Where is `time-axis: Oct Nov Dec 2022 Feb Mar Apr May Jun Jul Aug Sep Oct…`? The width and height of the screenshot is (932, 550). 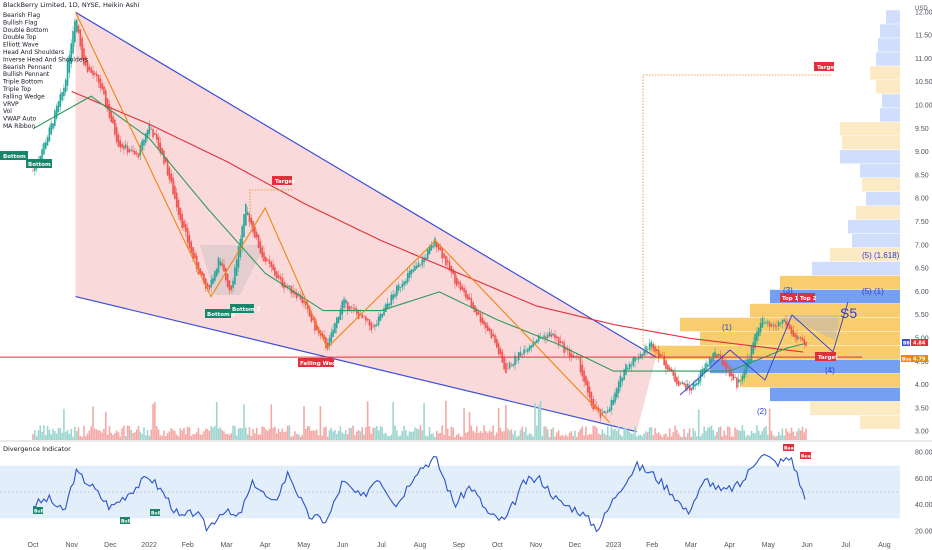
time-axis: Oct Nov Dec 2022 Feb Mar Apr May Jun Jul Aug Sep Oct… is located at coordinates (459, 545).